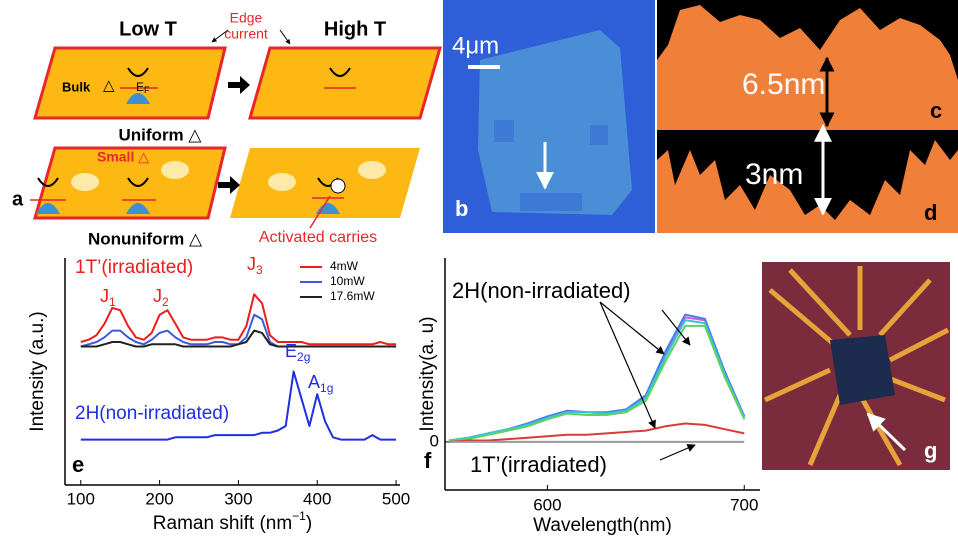 Image resolution: width=958 pixels, height=537 pixels. What do you see at coordinates (81, 498) in the screenshot?
I see `x-tick-label: 100` at bounding box center [81, 498].